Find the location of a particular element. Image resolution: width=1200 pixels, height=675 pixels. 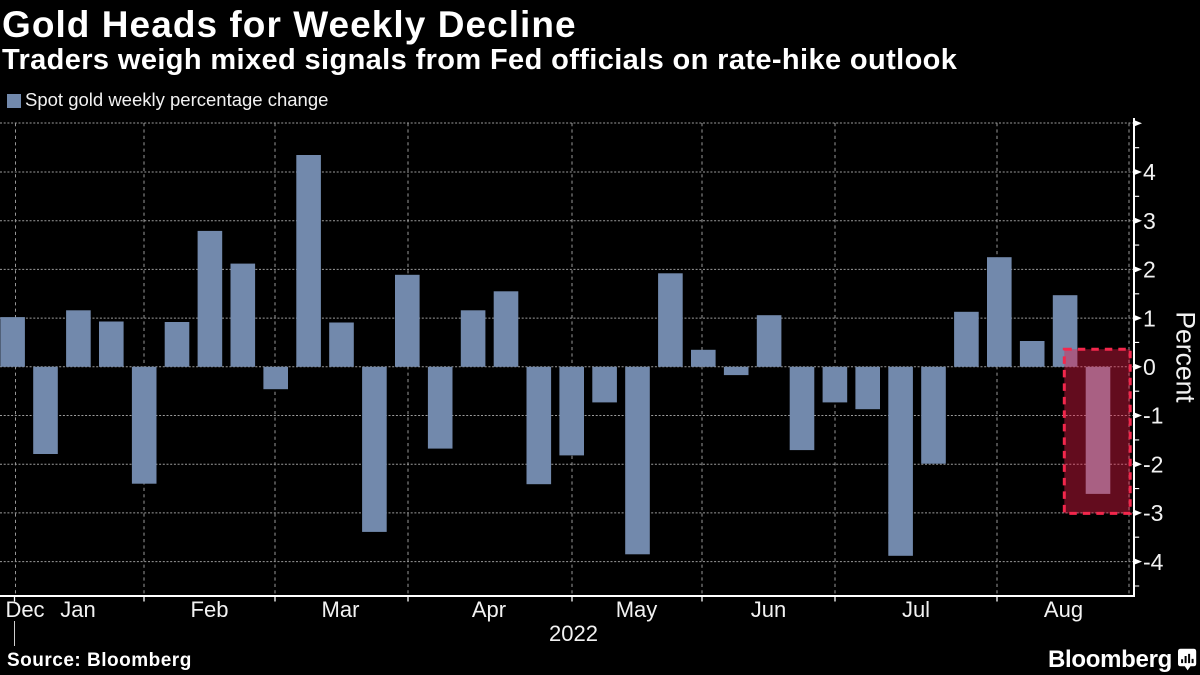

svg-text: 4 is located at coordinates (1149, 172).